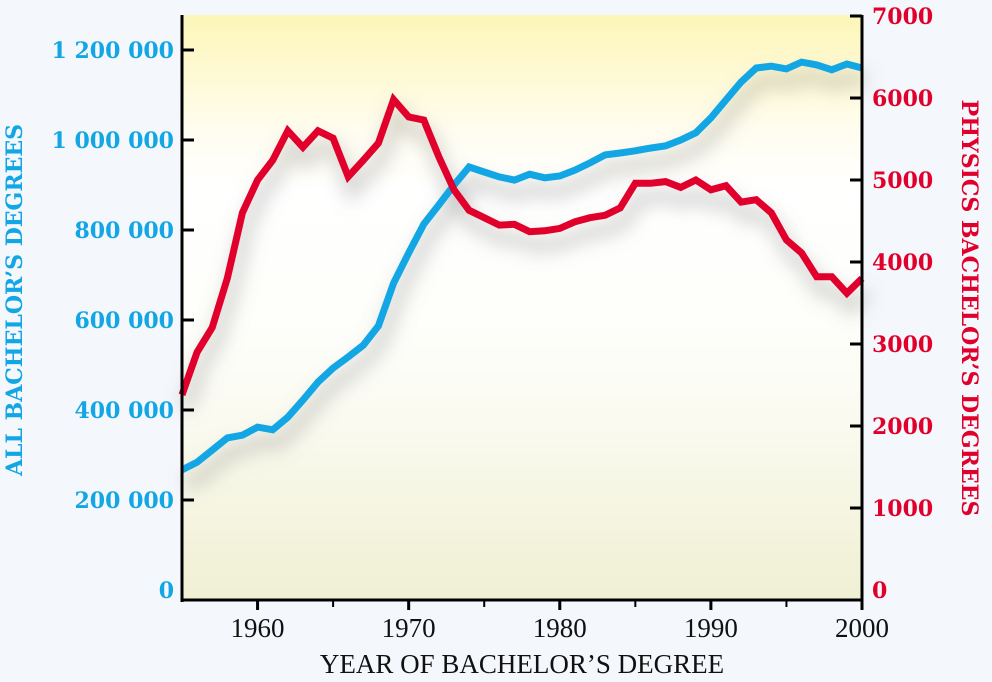  I want to click on right-tick-label: 6000, so click(902, 99).